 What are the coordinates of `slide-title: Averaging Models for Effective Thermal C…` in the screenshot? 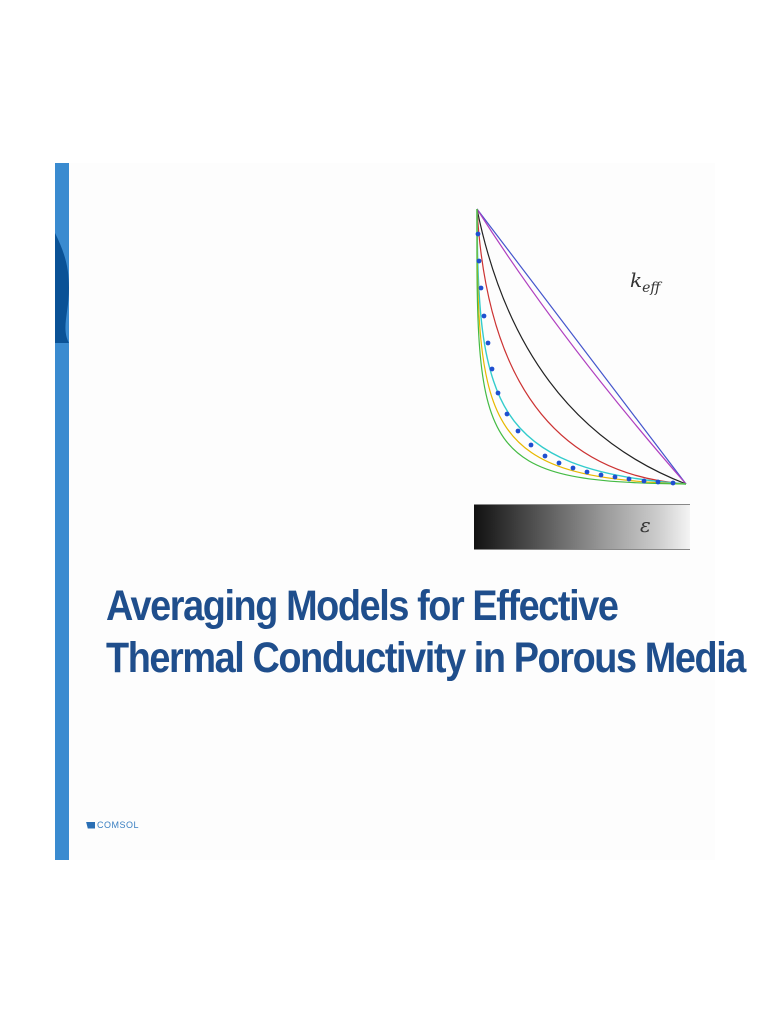 It's located at (426, 632).